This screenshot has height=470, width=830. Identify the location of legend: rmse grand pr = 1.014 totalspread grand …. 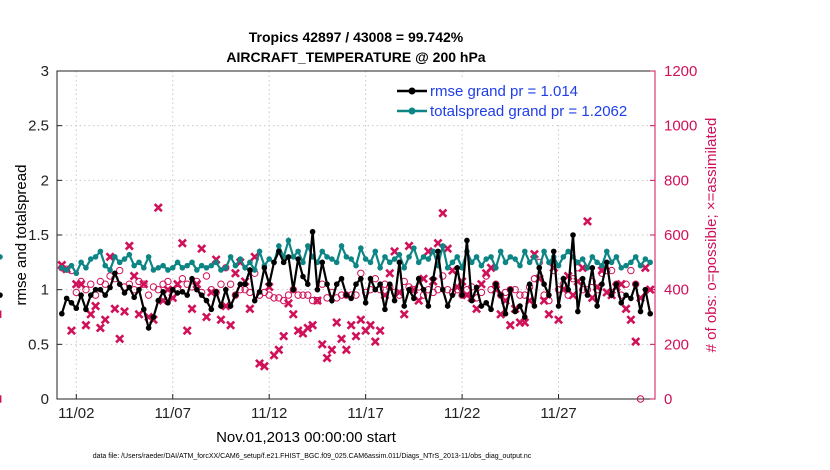
(521, 102).